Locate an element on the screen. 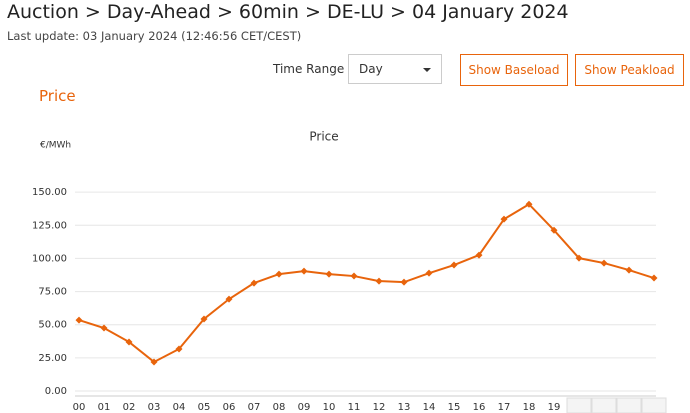 This screenshot has width=690, height=413. x-tick-label: 12 is located at coordinates (379, 407).